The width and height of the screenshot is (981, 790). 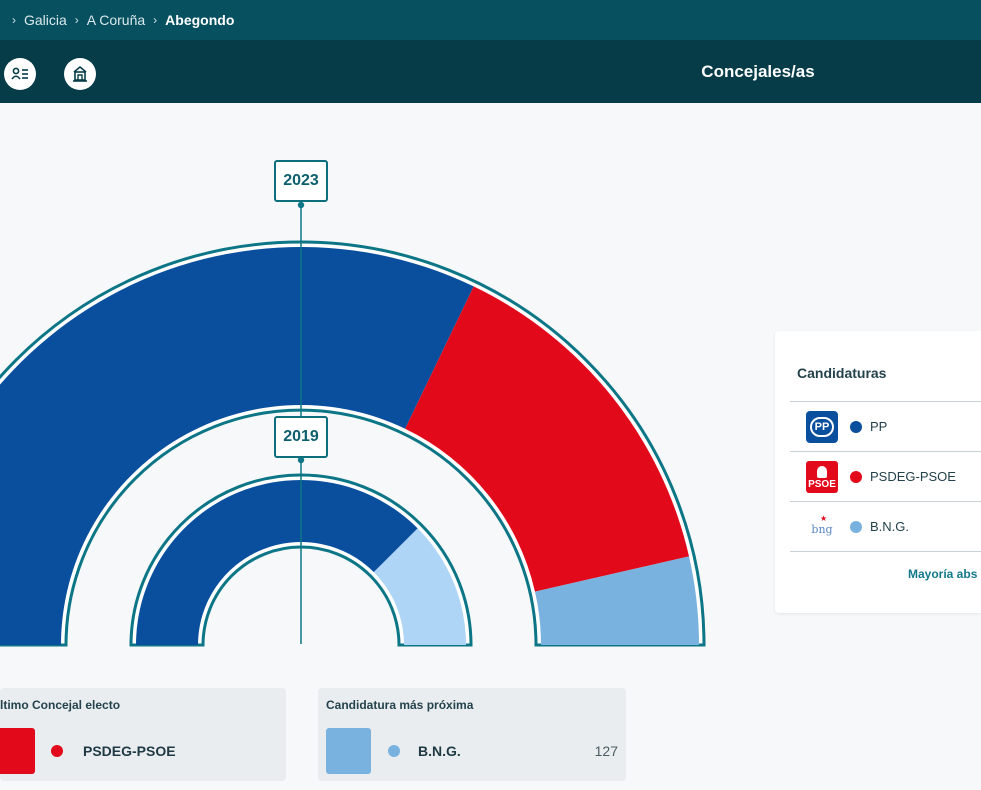 What do you see at coordinates (547, 439) in the screenshot?
I see `seat-segment-psdeg-psoe` at bounding box center [547, 439].